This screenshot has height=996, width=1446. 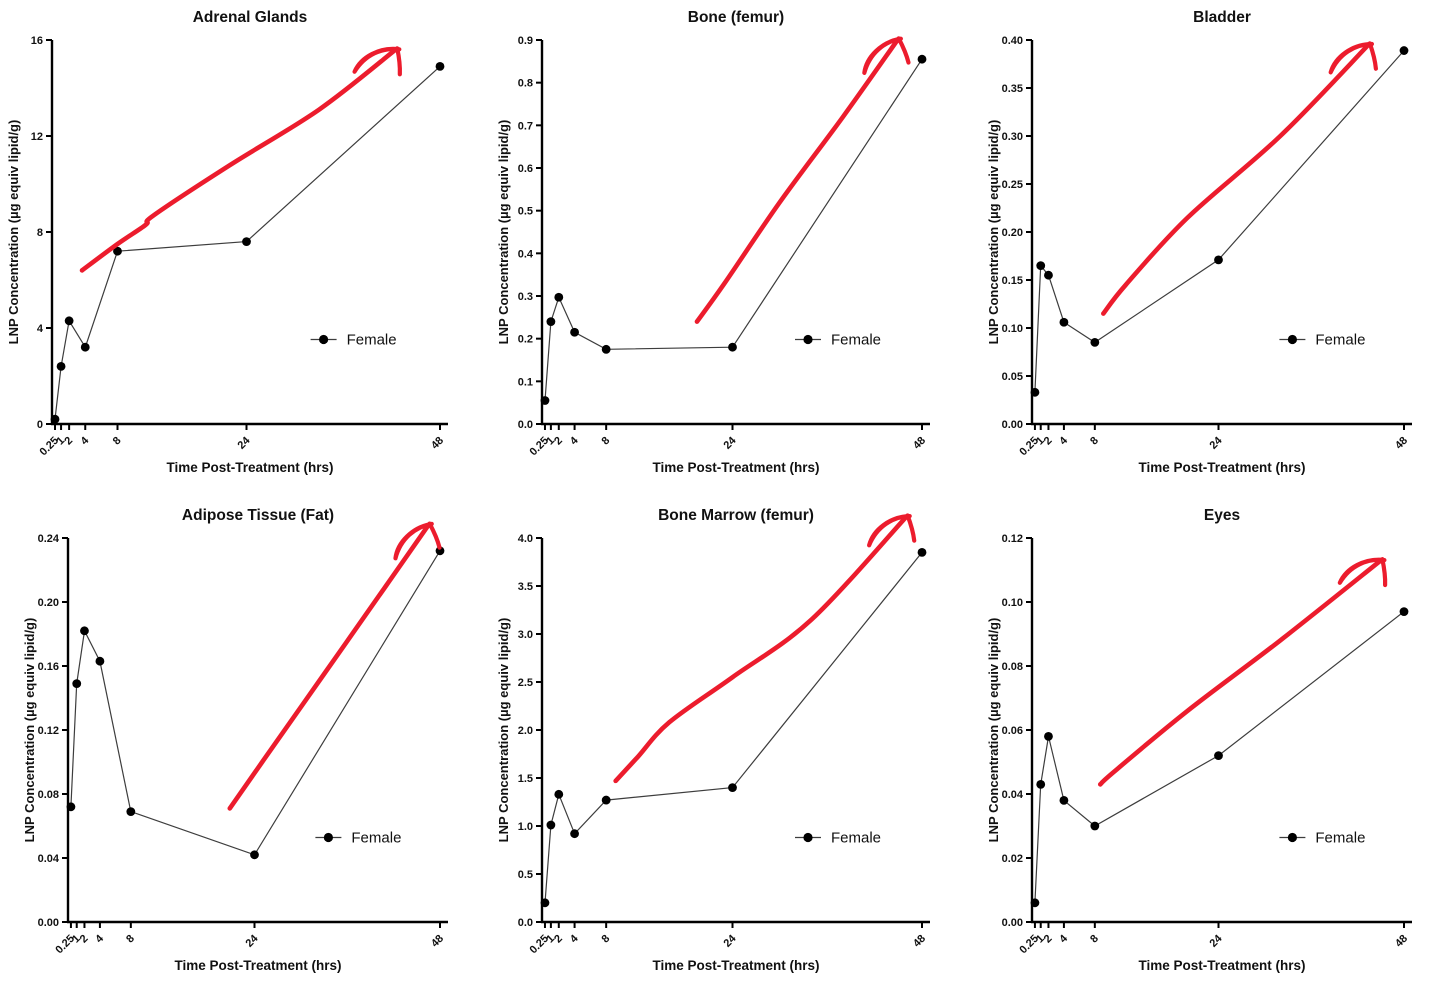 I want to click on red-arrow-shaft, so click(x=1236, y=179).